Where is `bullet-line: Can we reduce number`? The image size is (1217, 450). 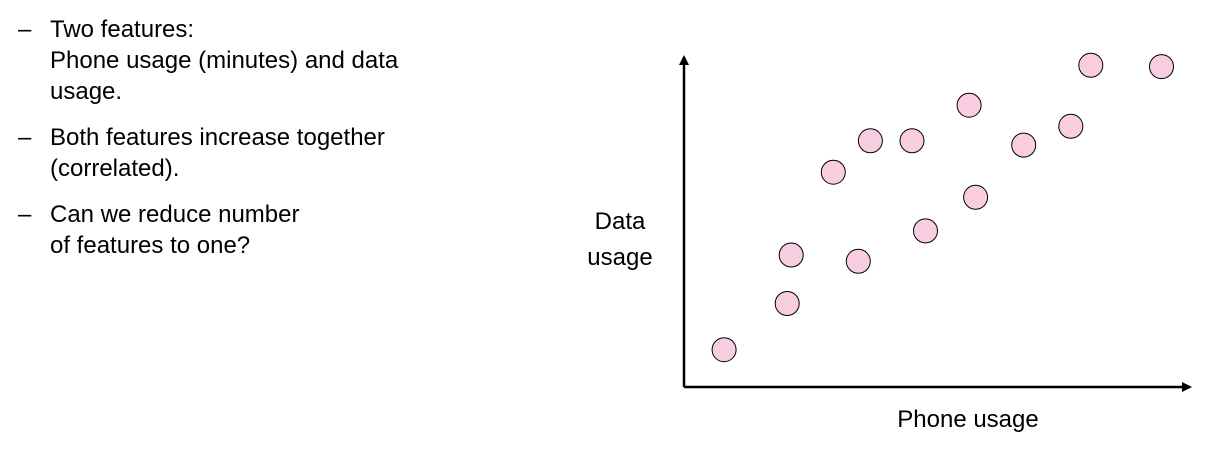 bullet-line: Can we reduce number is located at coordinates (175, 214).